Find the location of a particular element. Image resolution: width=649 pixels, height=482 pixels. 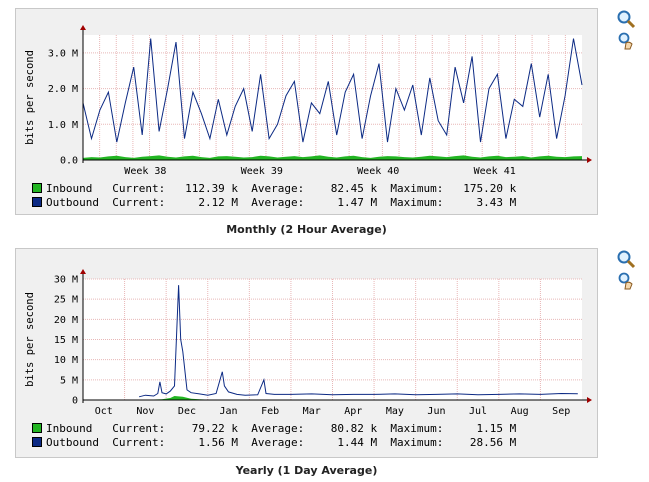

x-tick-label: May is located at coordinates (395, 411).